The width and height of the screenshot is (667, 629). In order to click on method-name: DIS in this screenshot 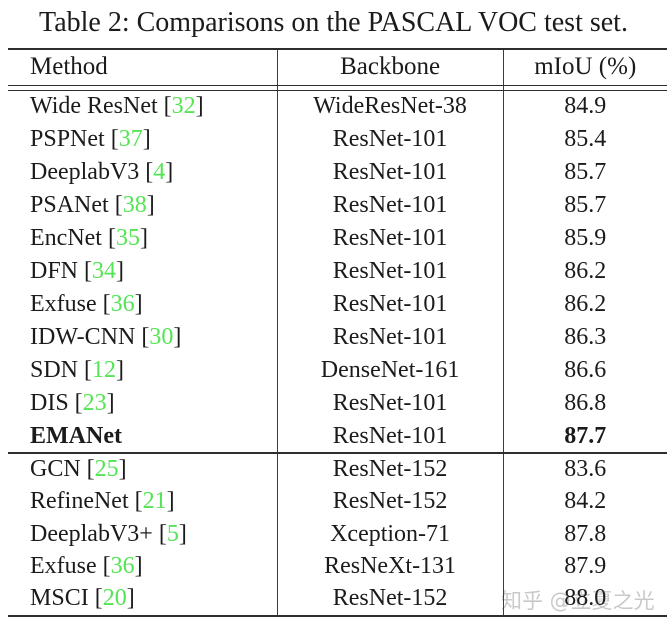, I will do `click(49, 403)`.